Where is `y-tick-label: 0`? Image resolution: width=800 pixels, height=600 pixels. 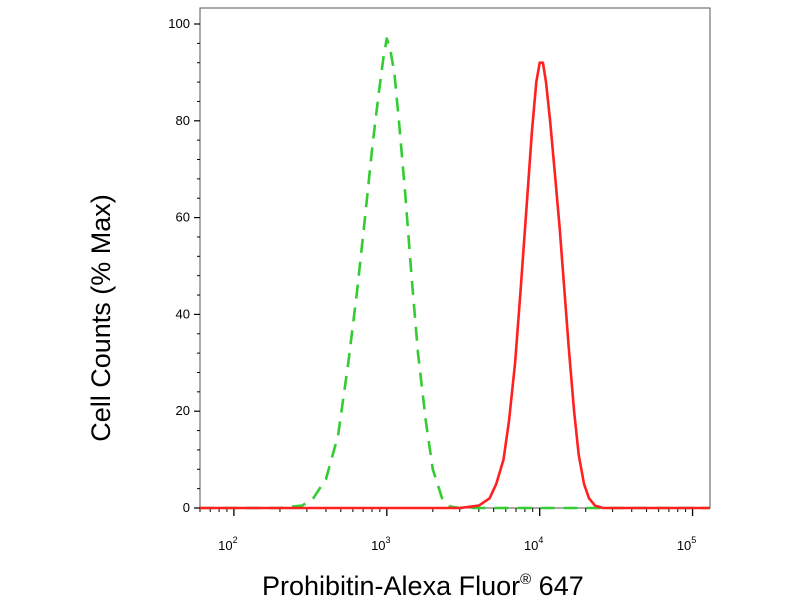
y-tick-label: 0 is located at coordinates (186, 507).